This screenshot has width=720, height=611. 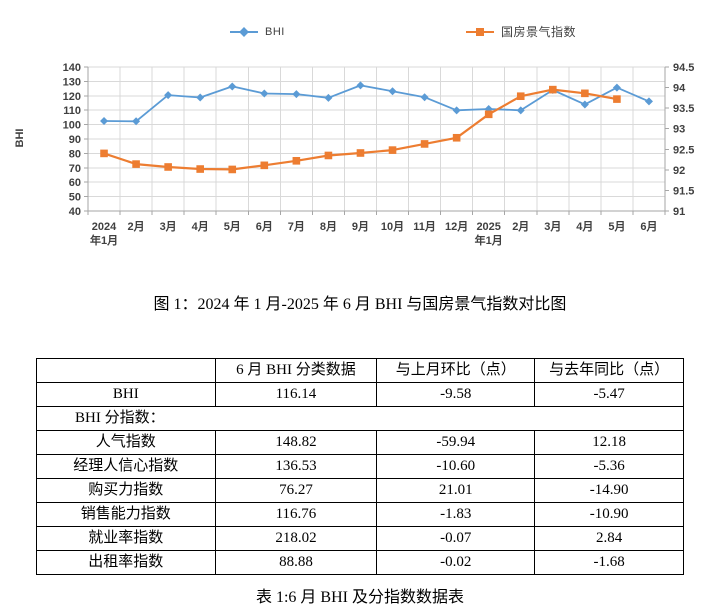 I want to click on climate-square-marker-icon, so click(x=480, y=32).